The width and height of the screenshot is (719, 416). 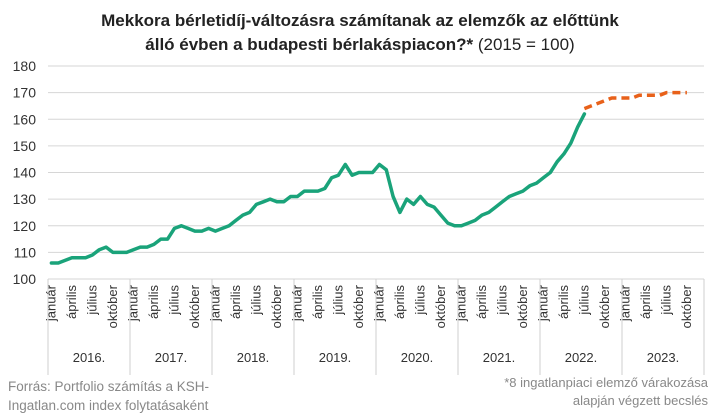 What do you see at coordinates (499, 357) in the screenshot?
I see `year-label: 2021.` at bounding box center [499, 357].